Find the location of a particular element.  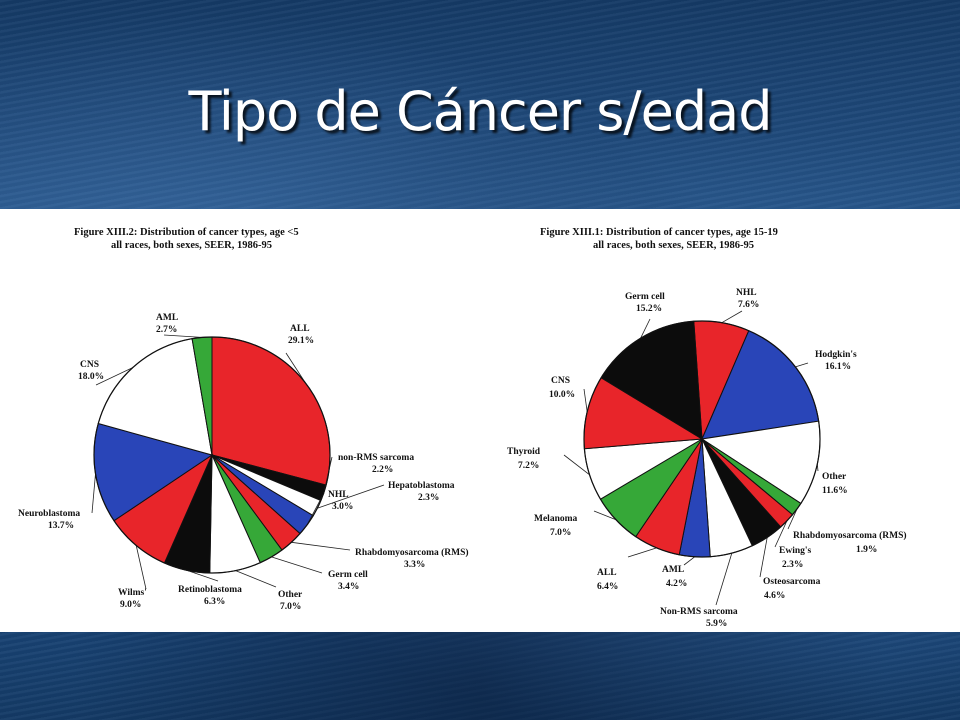

slice-label: Hodgkin's is located at coordinates (836, 355).